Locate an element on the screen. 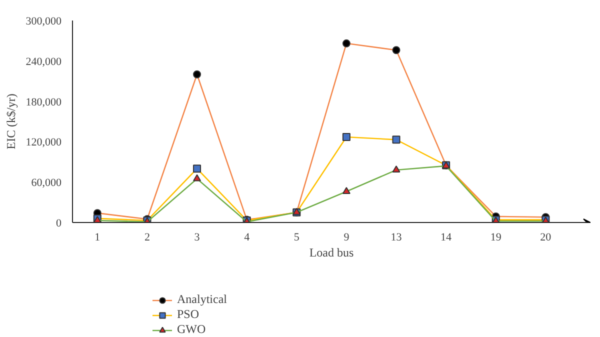 Image resolution: width=600 pixels, height=337 pixels. x-tick-label: 20 is located at coordinates (546, 238).